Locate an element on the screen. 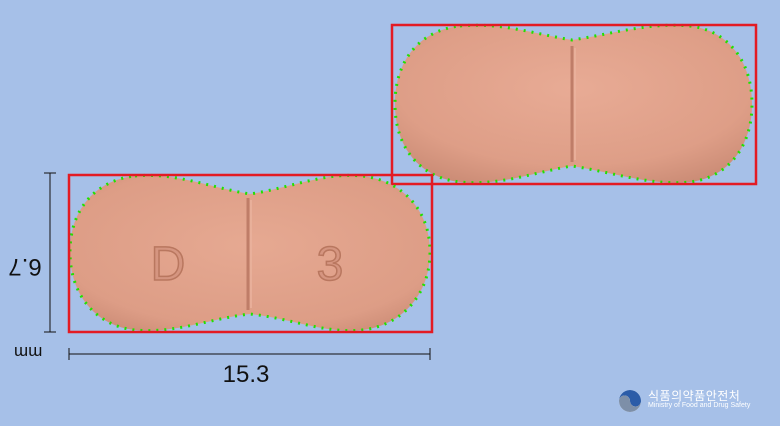 The width and height of the screenshot is (780, 426). width-value: 15.3 is located at coordinates (246, 374).